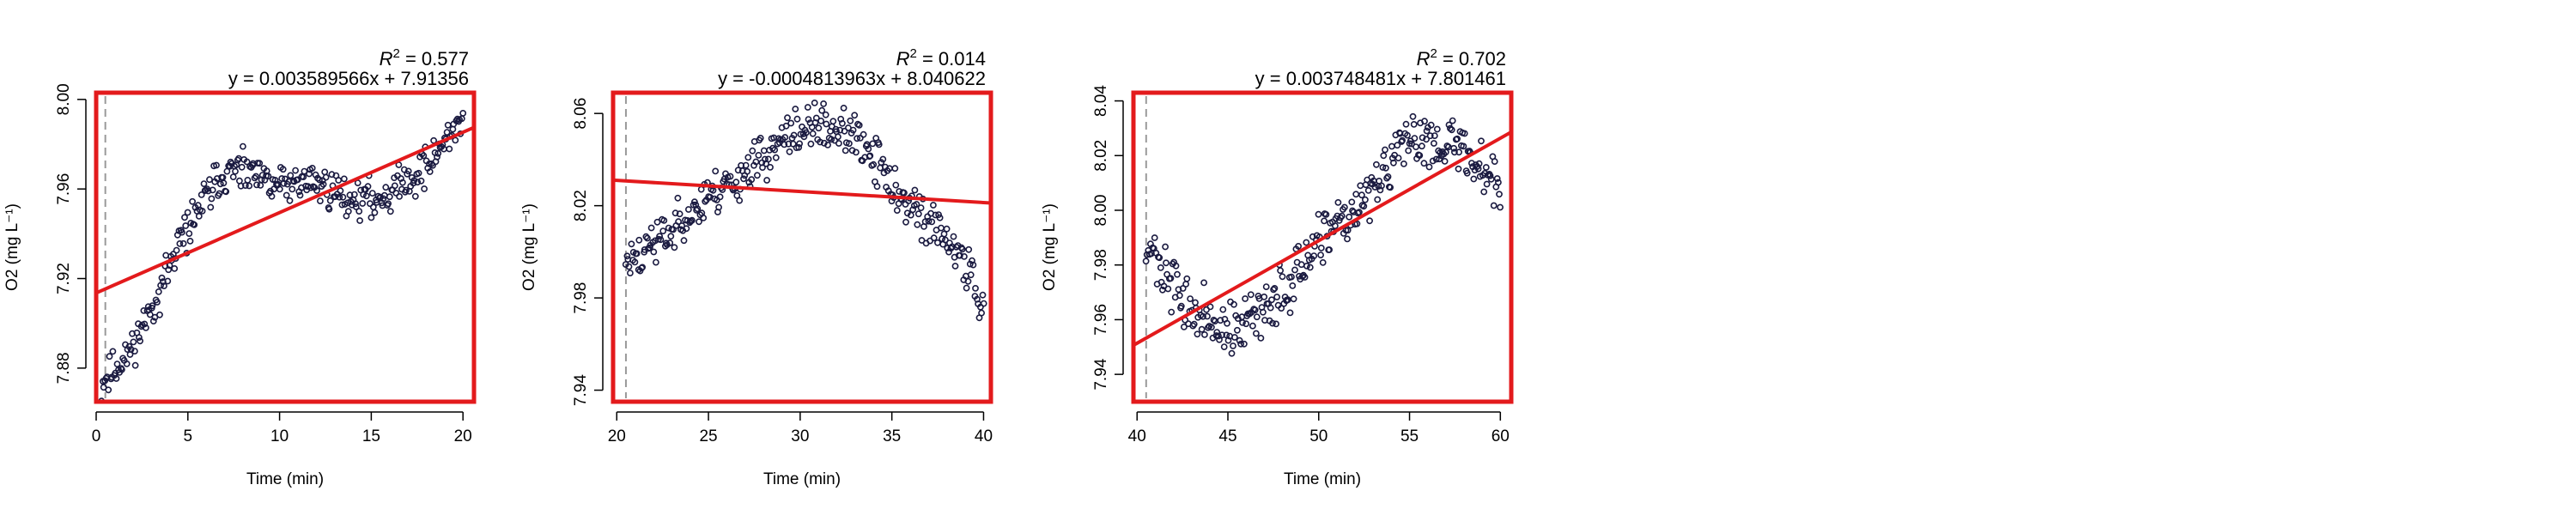 This screenshot has width=2576, height=515. Describe the element at coordinates (1101, 156) in the screenshot. I see `y-tick-label: 8.02` at that location.